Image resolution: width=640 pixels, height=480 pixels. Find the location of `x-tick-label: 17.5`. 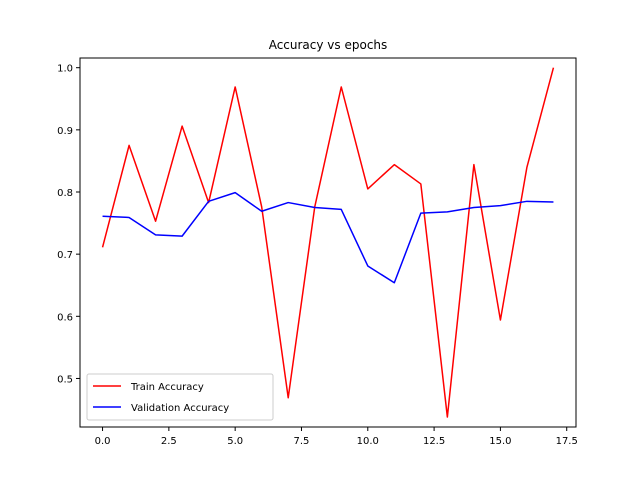

x-tick-label: 17.5 is located at coordinates (567, 441).